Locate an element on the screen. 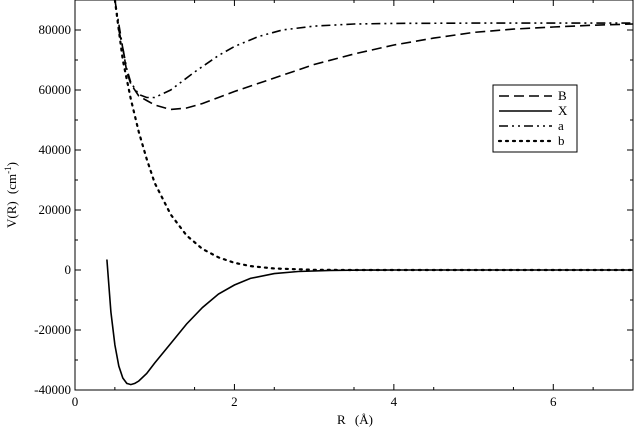  y-axis-title: V(R) (cm-1) is located at coordinates (11, 195).